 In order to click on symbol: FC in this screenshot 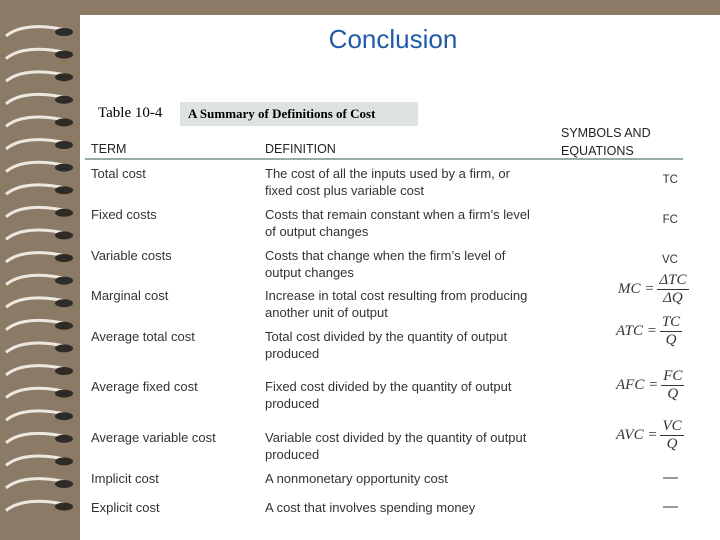, I will do `click(670, 220)`.